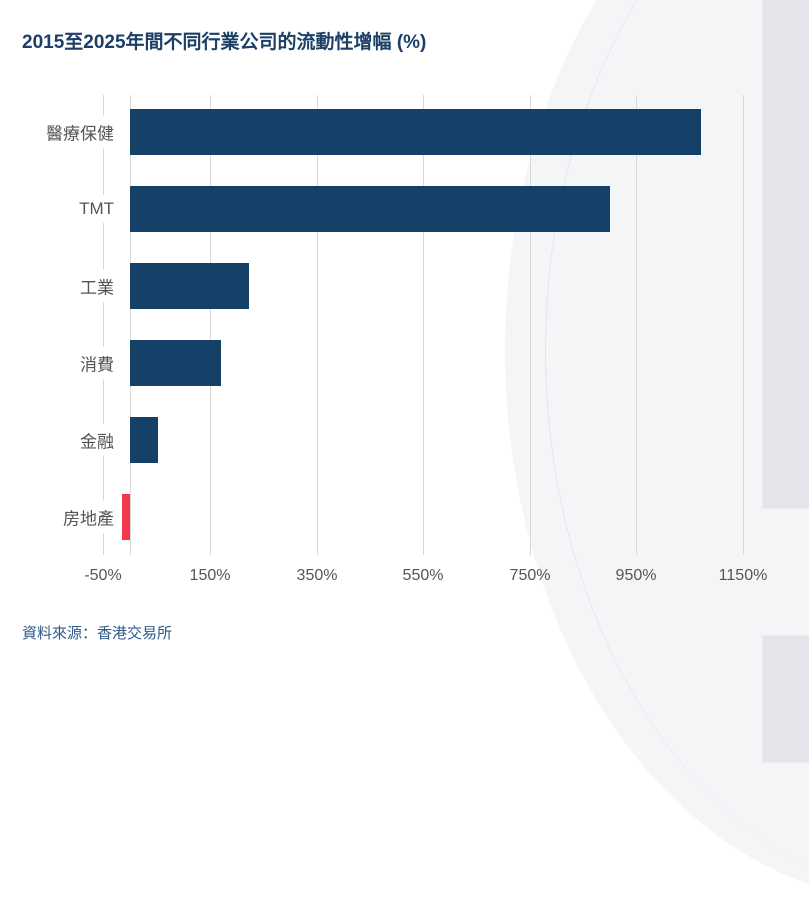 The height and width of the screenshot is (900, 809). I want to click on category-label: 房地產, so click(86, 517).